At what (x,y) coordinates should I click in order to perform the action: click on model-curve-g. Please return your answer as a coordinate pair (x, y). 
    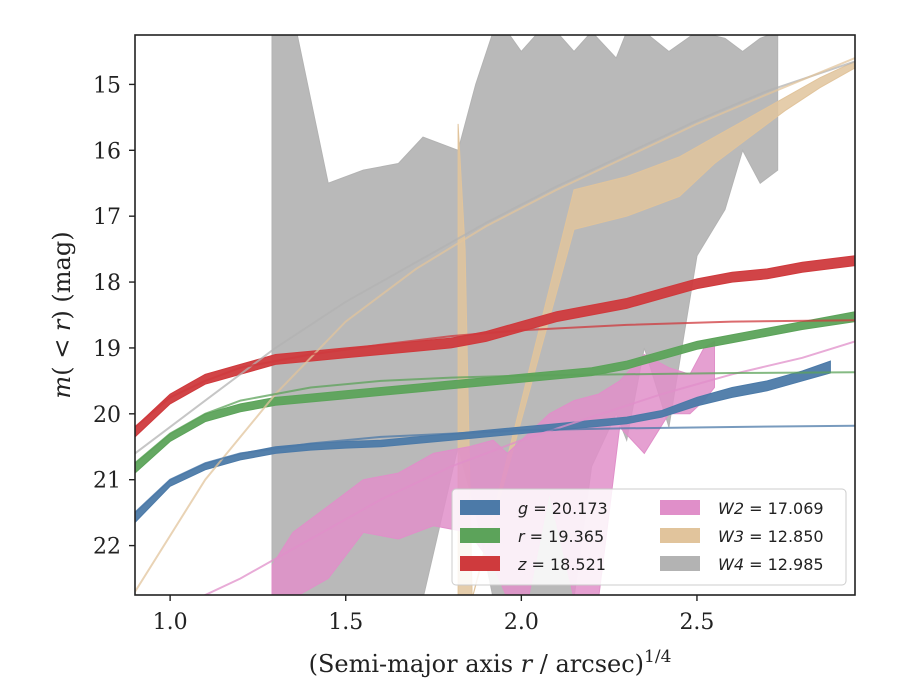
    Looking at the image, I should click on (495, 469).